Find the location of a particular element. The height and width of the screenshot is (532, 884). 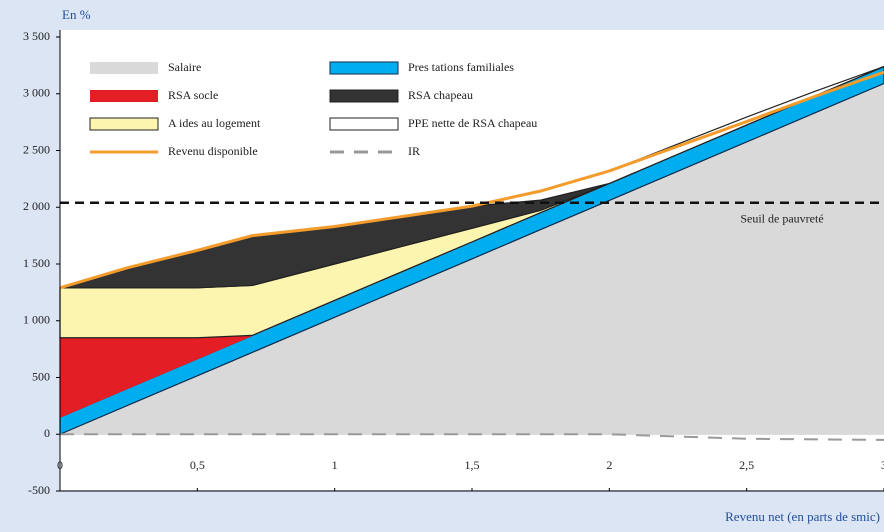

y-tick-label: 2 500 is located at coordinates (36, 149).